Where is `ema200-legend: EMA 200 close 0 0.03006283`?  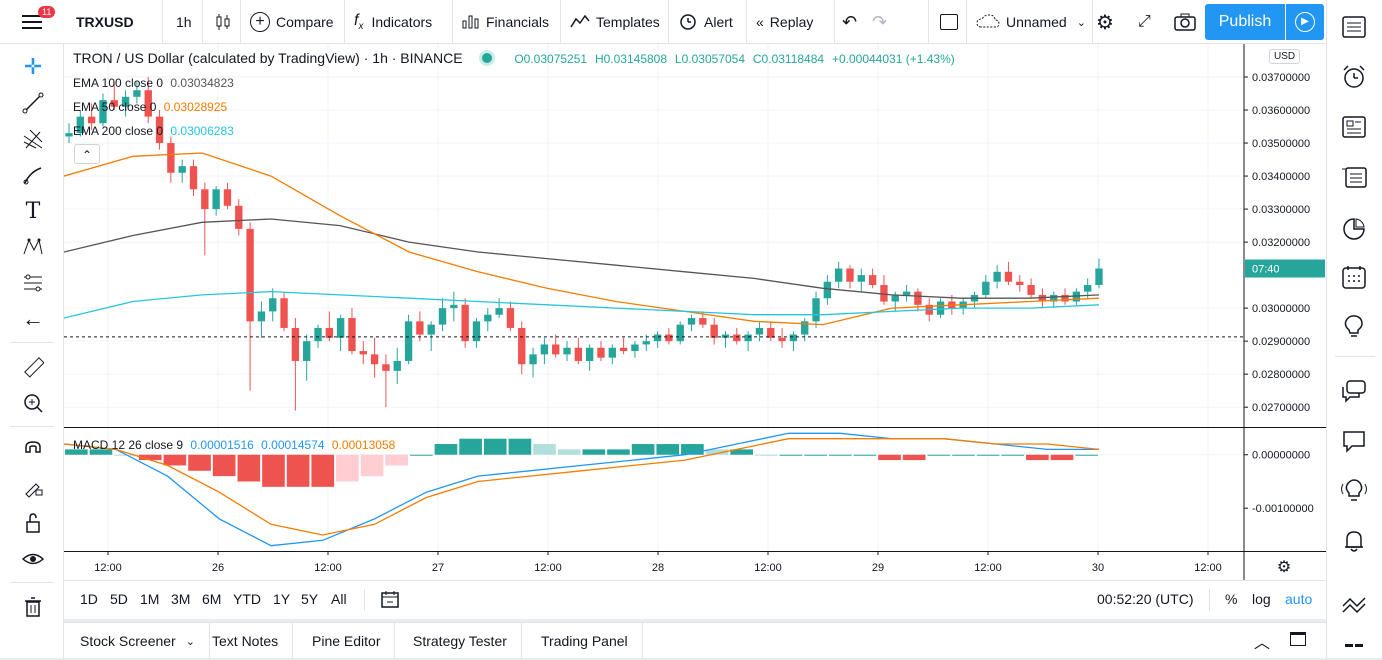 ema200-legend: EMA 200 close 0 0.03006283 is located at coordinates (153, 131).